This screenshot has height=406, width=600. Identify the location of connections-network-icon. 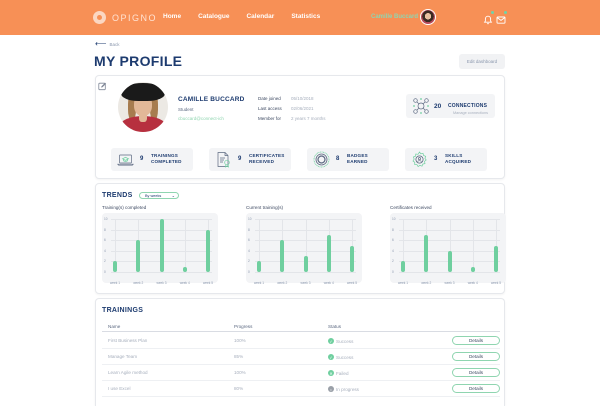
(421, 106).